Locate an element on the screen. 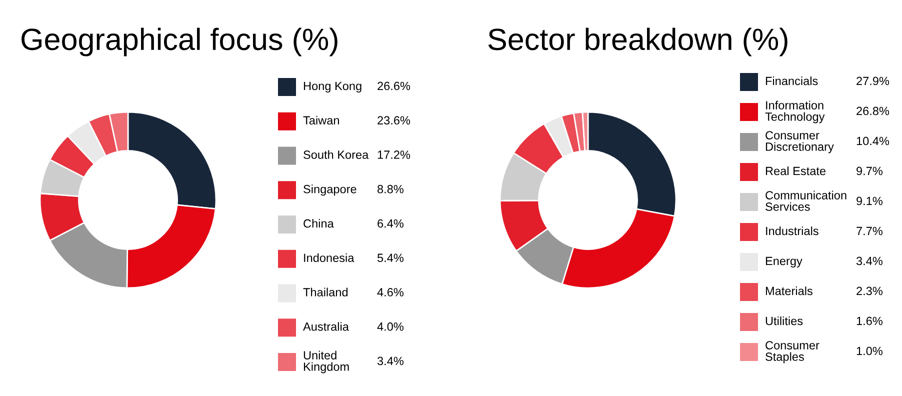 This screenshot has width=902, height=396. legend-label: Materials is located at coordinates (789, 291).